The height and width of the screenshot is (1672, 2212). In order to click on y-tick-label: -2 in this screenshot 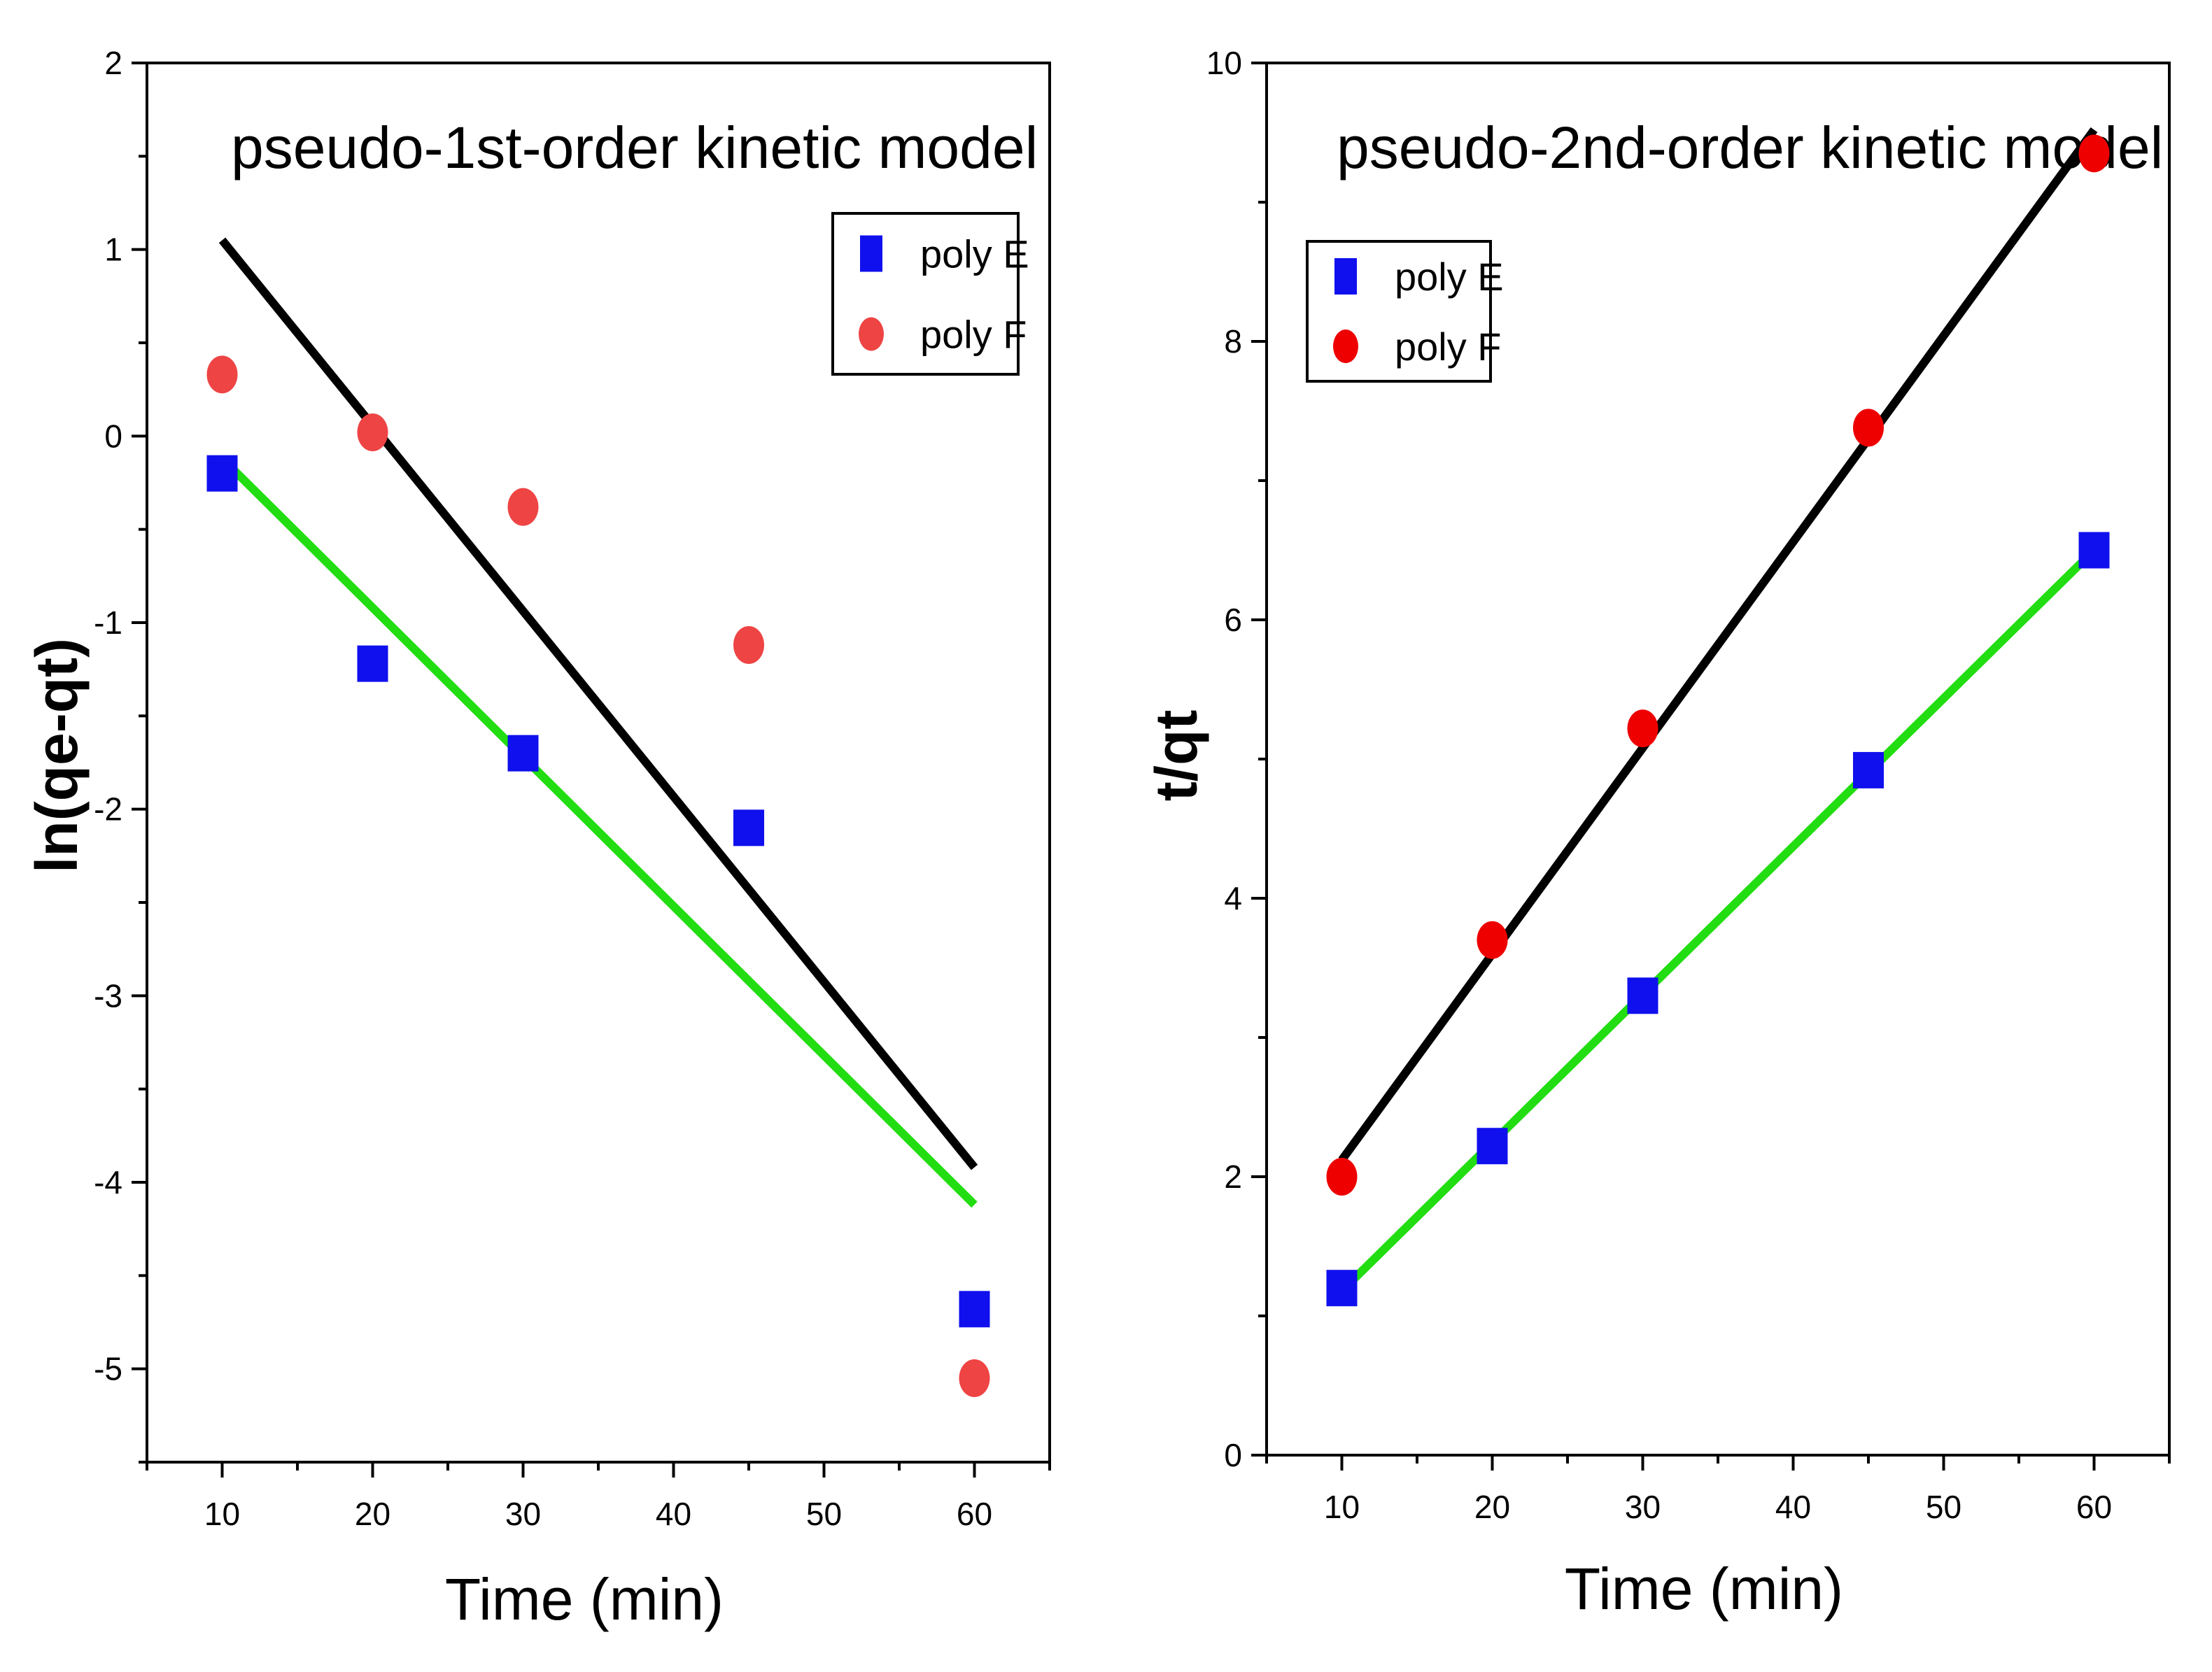, I will do `click(108, 809)`.